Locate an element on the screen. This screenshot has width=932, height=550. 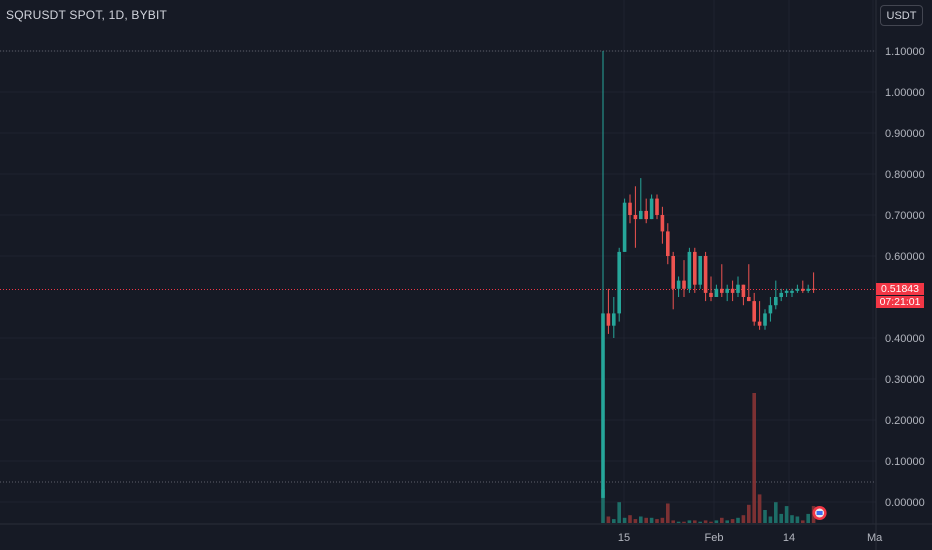
y-tick-label: 0.40000 is located at coordinates (905, 339).